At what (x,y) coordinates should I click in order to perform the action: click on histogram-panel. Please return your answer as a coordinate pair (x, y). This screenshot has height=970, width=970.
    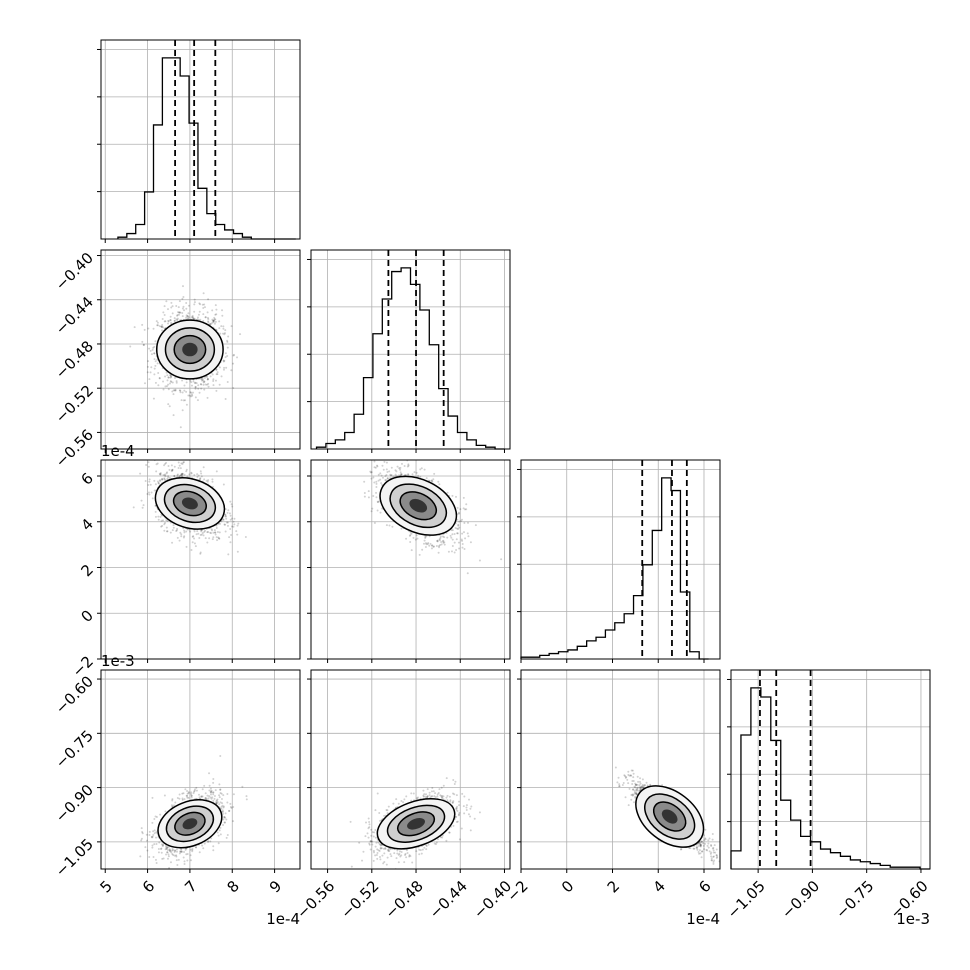
    Looking at the image, I should click on (199, 141).